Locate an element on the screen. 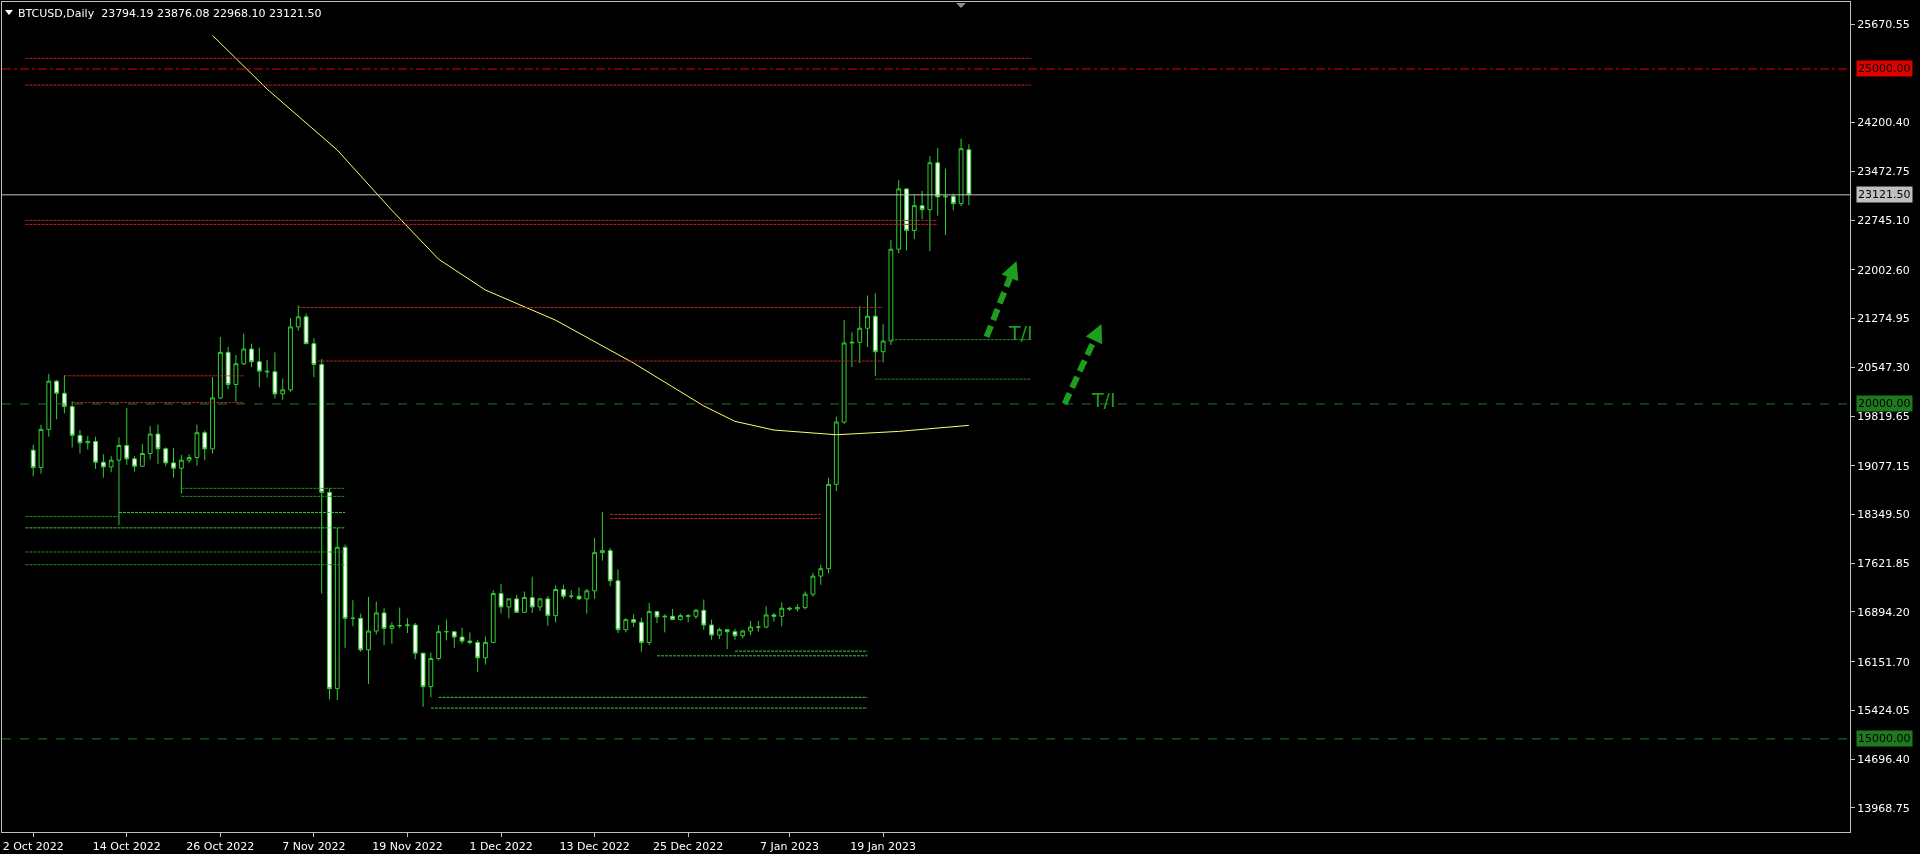  y-tick-label: 14696.40 is located at coordinates (1883, 760).